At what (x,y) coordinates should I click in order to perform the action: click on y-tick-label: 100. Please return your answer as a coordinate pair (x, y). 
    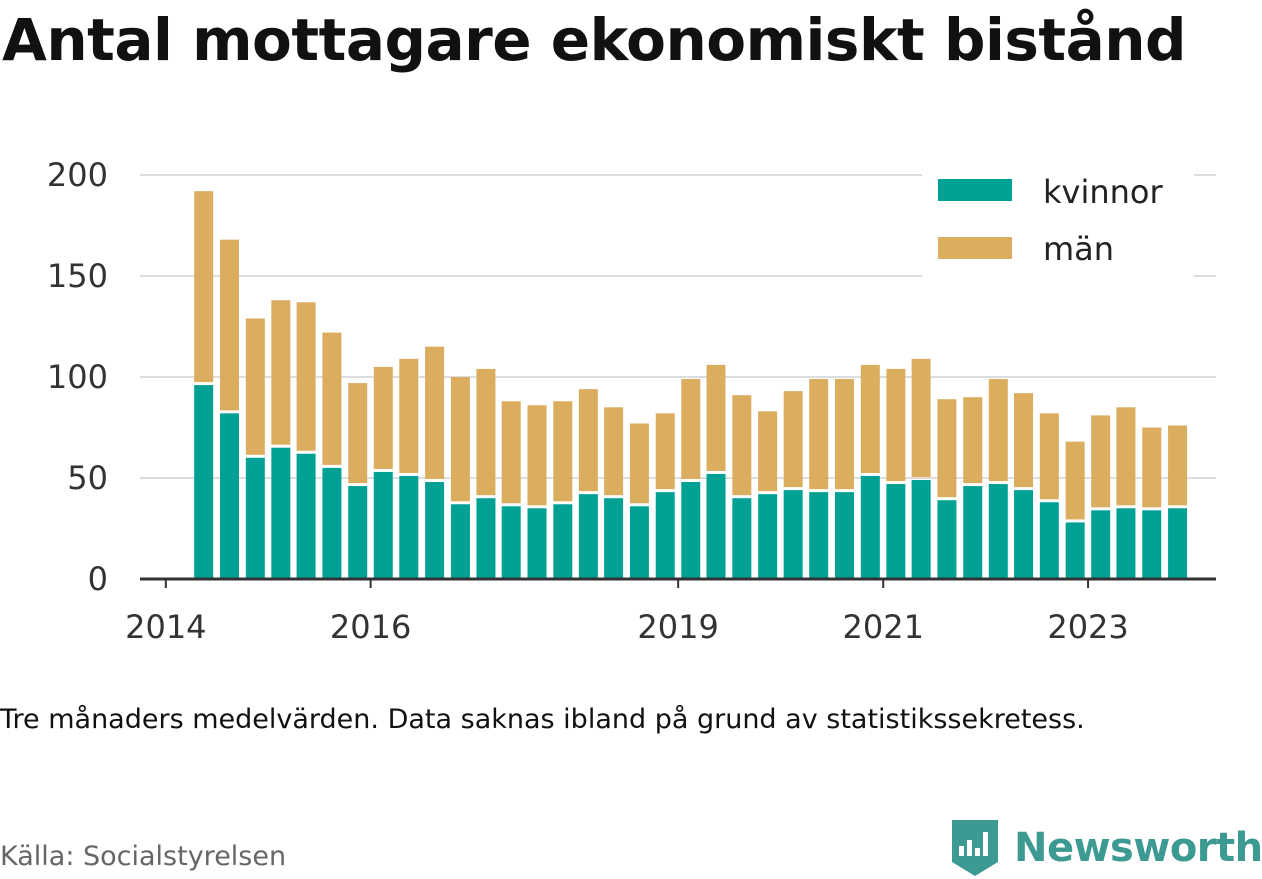
    Looking at the image, I should click on (77, 377).